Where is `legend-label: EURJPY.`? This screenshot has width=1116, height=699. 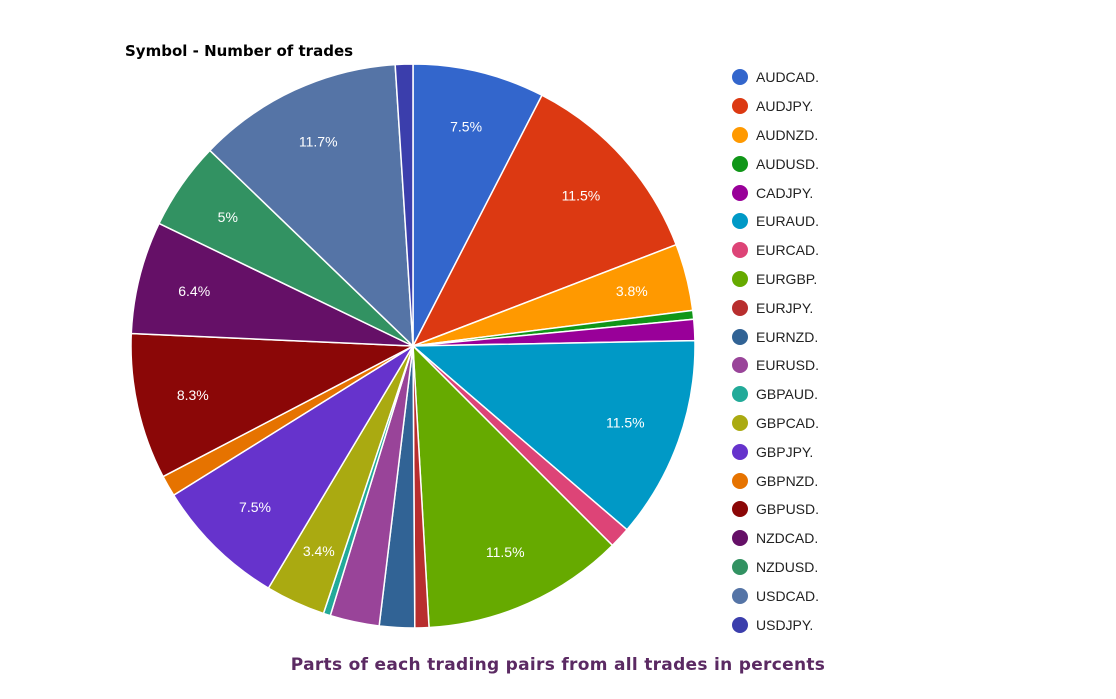
legend-label: EURJPY. is located at coordinates (785, 307).